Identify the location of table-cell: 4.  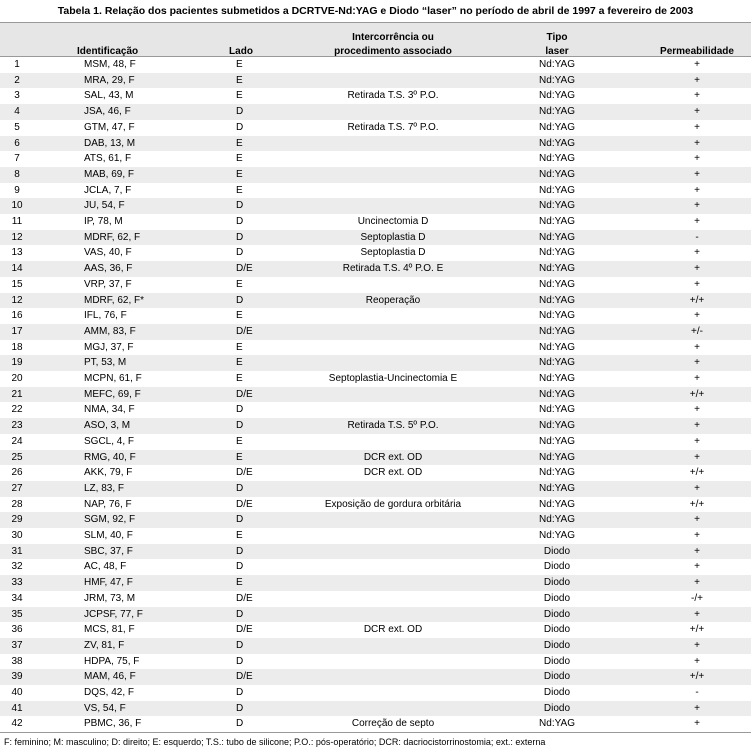
(17, 112).